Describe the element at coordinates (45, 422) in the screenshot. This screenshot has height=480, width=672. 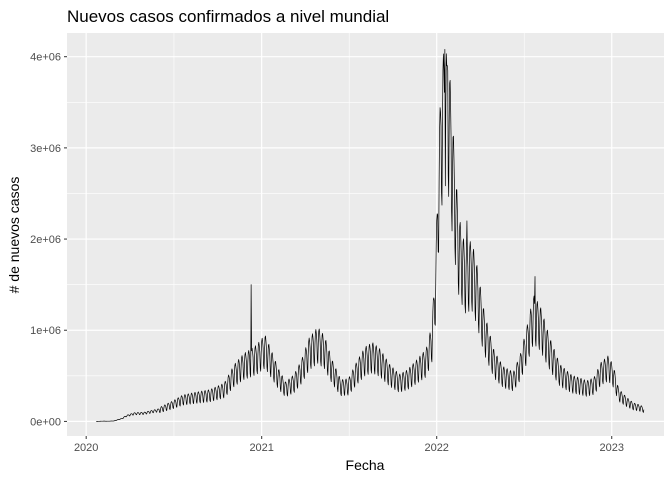
I see `y-tick-label: 0e+00` at that location.